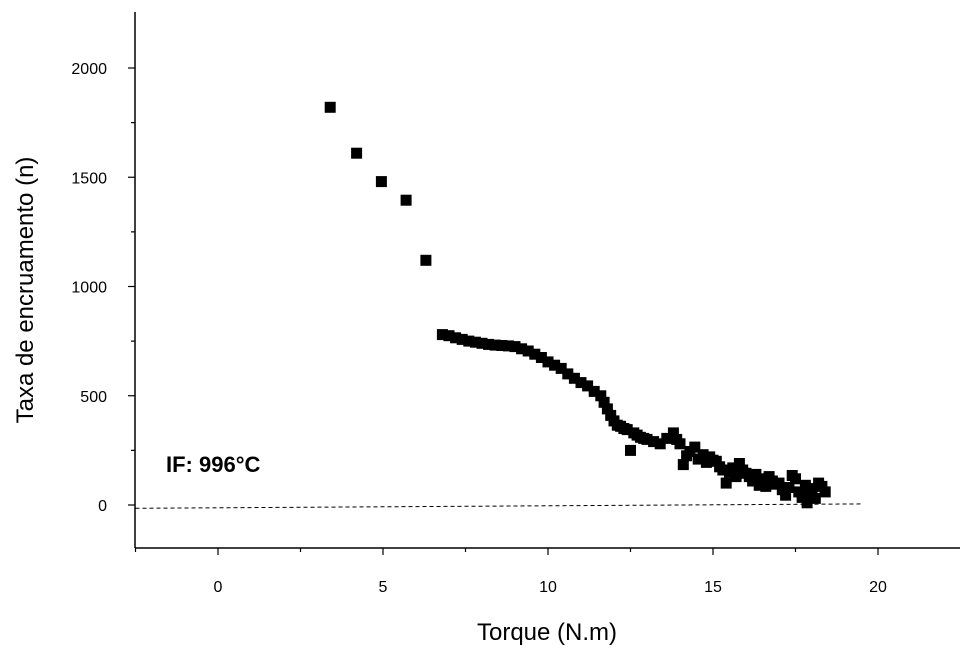 This screenshot has height=655, width=960. What do you see at coordinates (498, 506) in the screenshot?
I see `zero-reference-line` at bounding box center [498, 506].